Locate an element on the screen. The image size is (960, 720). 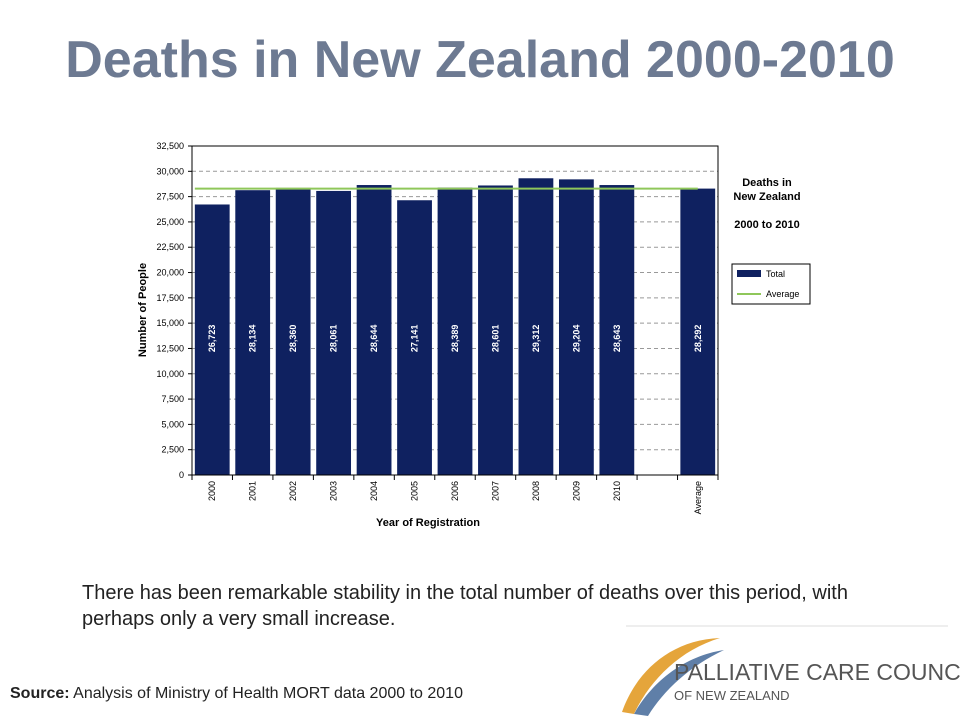
y-tick-label: 25,000 is located at coordinates (170, 222).